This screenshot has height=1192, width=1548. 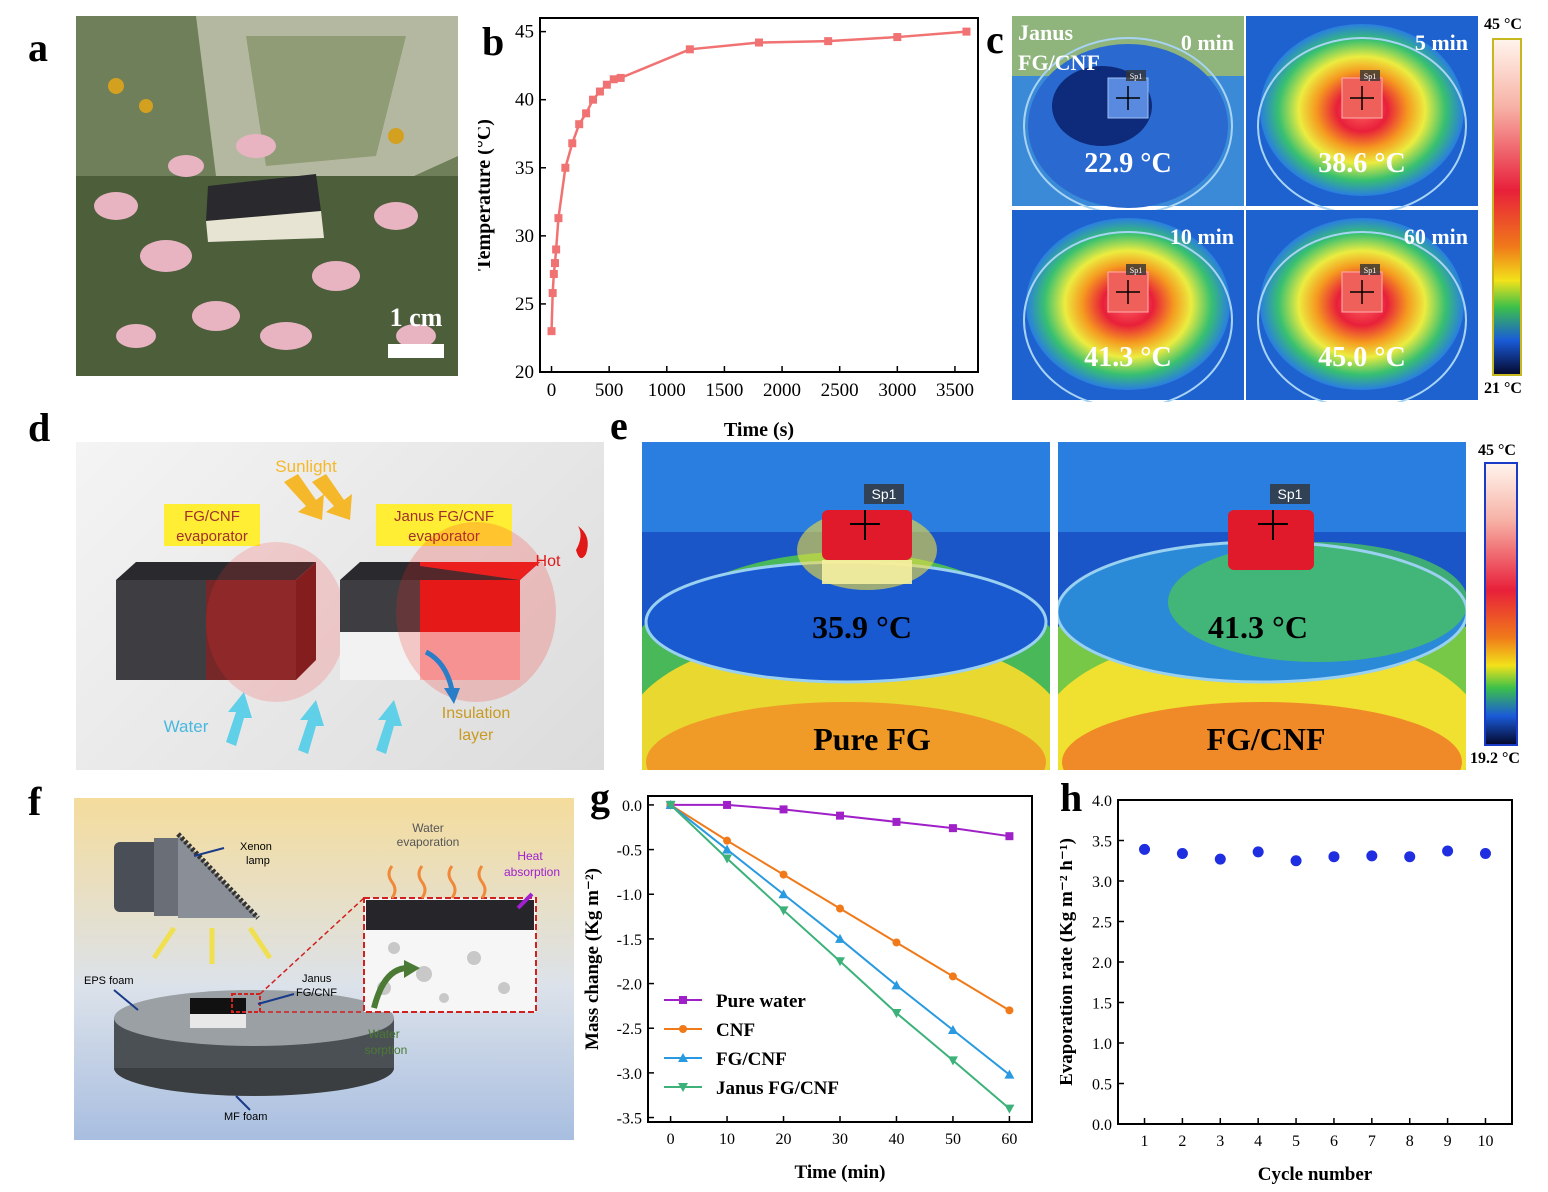 I want to click on series-line-pure-water, so click(x=840, y=820).